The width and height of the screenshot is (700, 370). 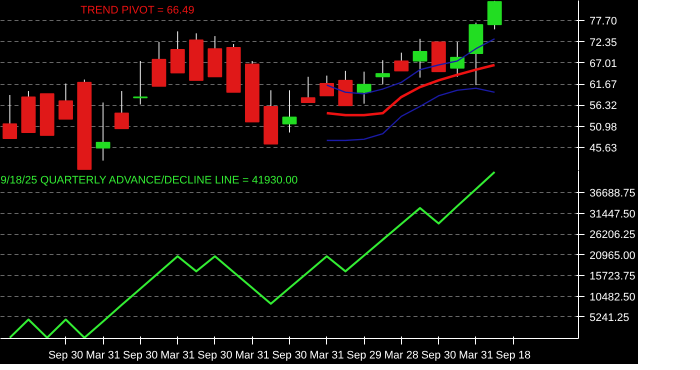 I want to click on y-tick-label: 20965.00, so click(x=613, y=256).